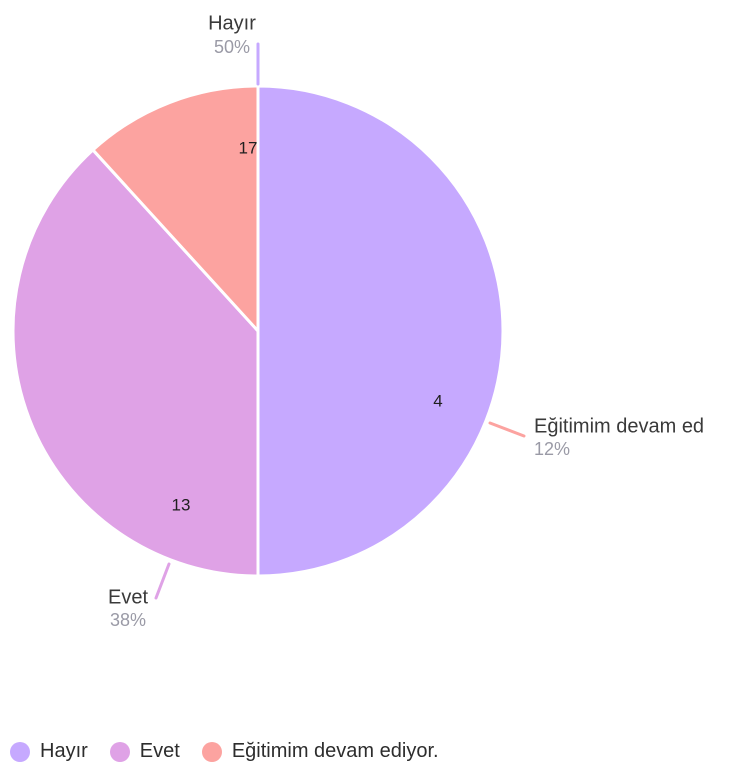  I want to click on callout-name-evet: Evet, so click(128, 597).